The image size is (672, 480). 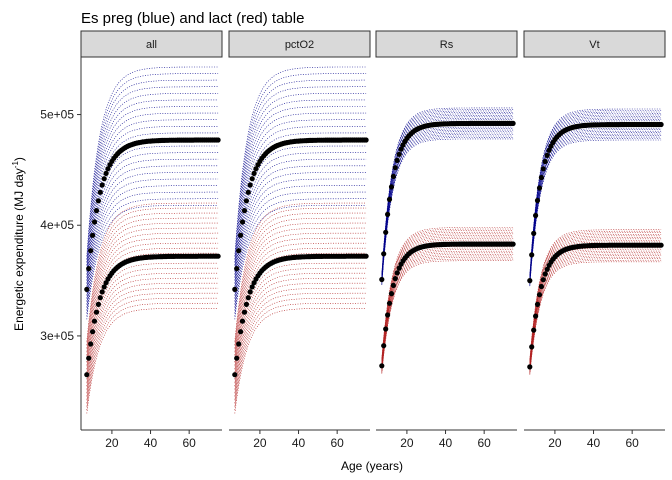 I want to click on y-axis-title-superscript: -1, so click(x=15, y=165).